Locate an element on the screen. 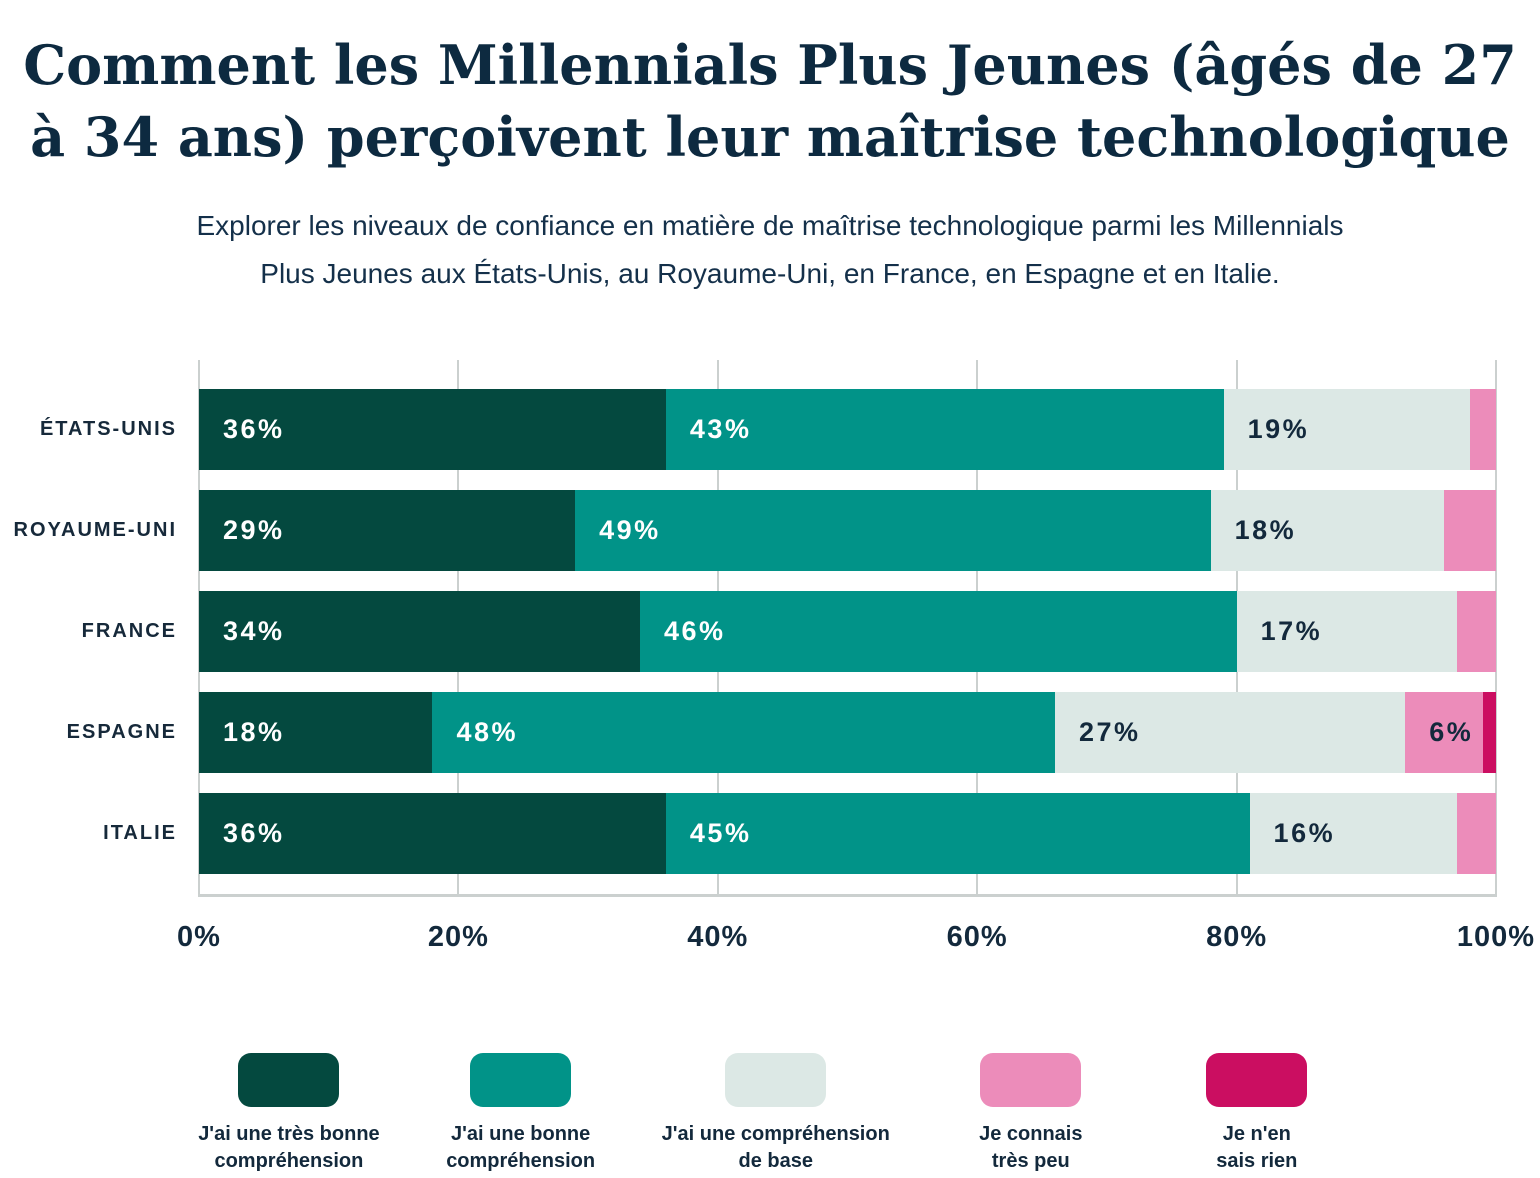 This screenshot has width=1540, height=1178. bar-segment: 34% is located at coordinates (419, 631).